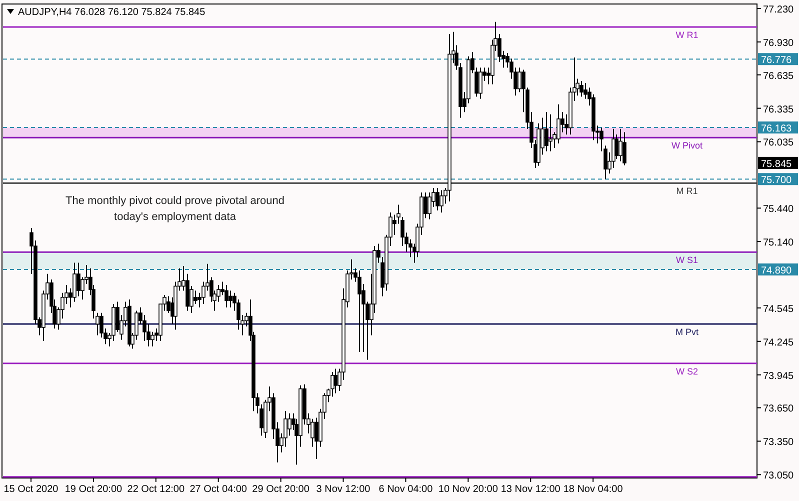 This screenshot has height=501, width=799. I want to click on ref-line-label: W S2, so click(687, 371).